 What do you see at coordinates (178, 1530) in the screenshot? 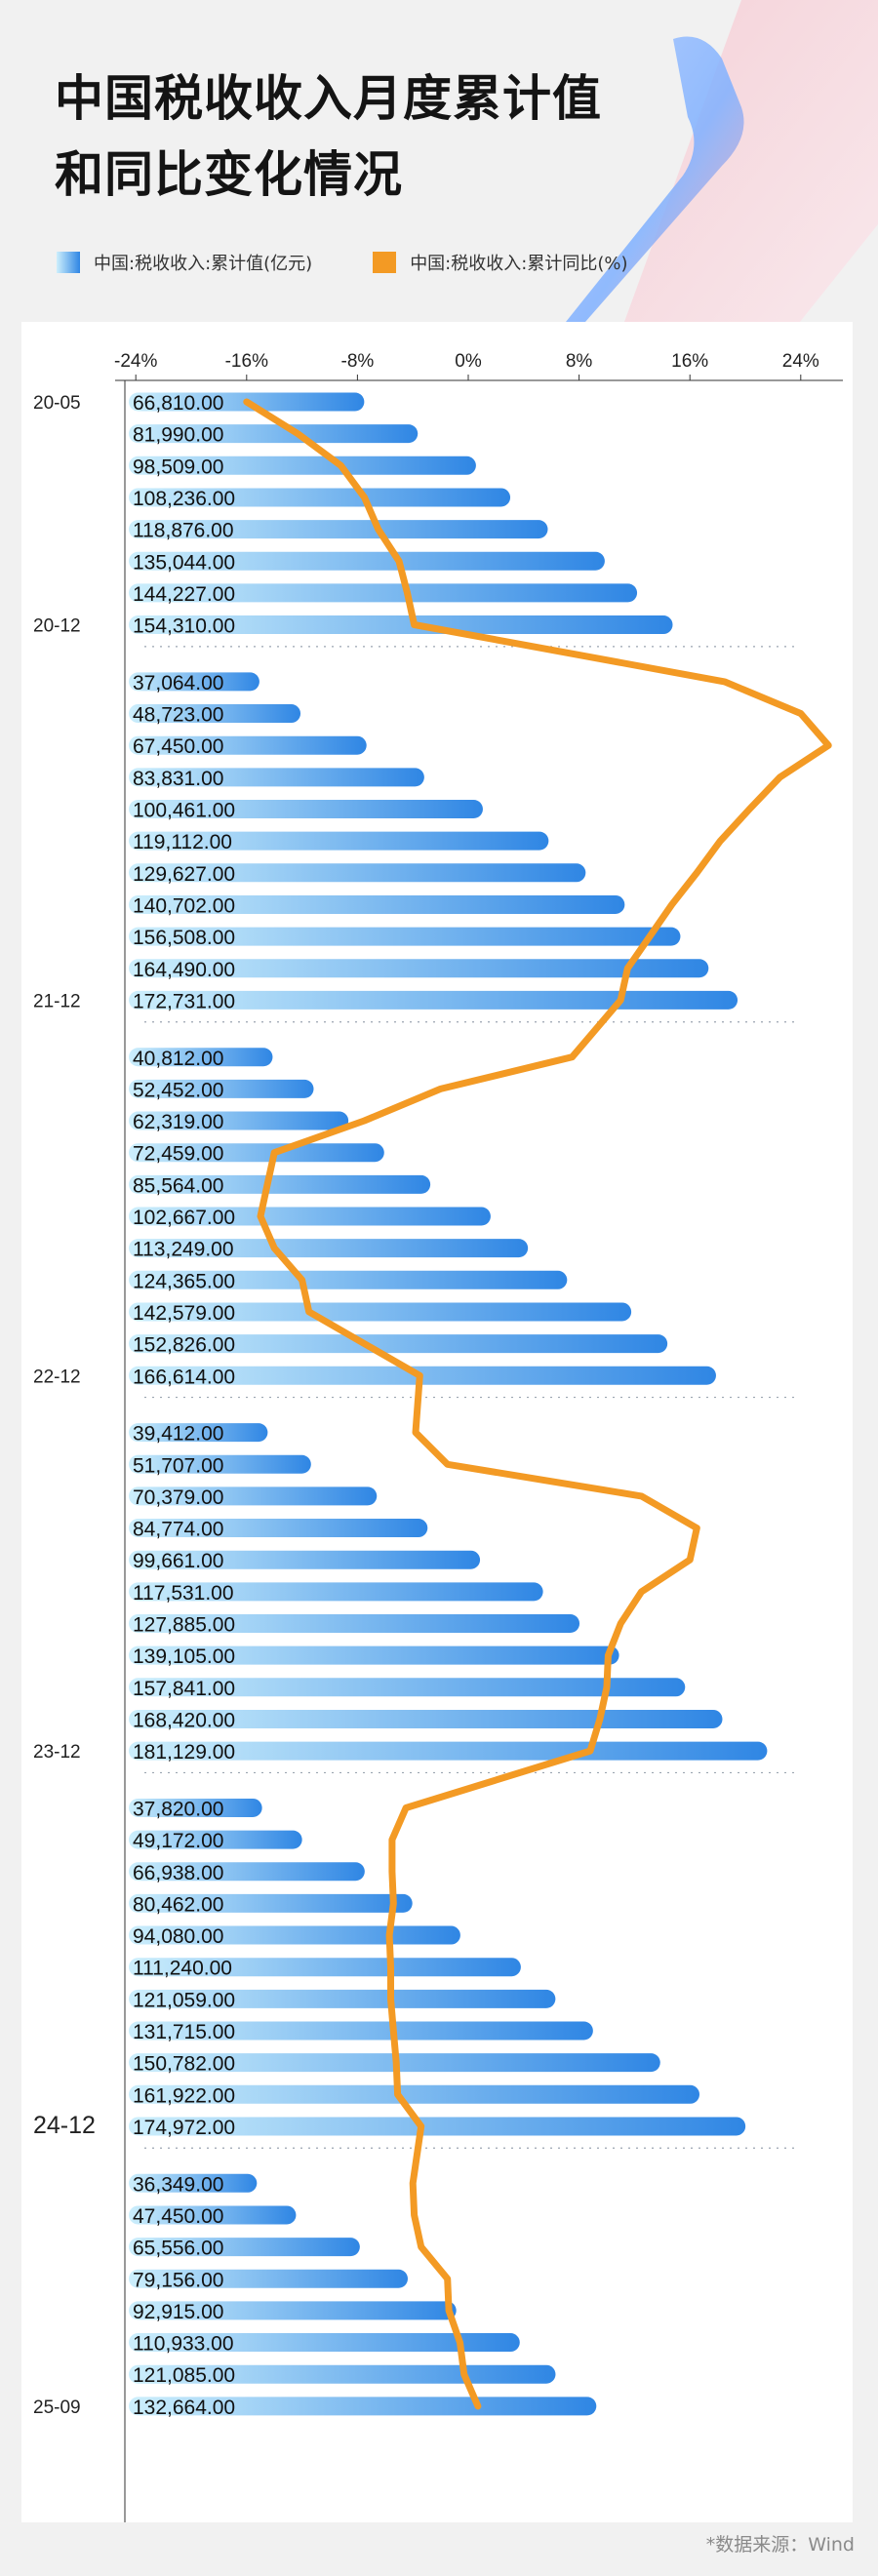
I see `bar-value-label: 84,774.00` at bounding box center [178, 1530].